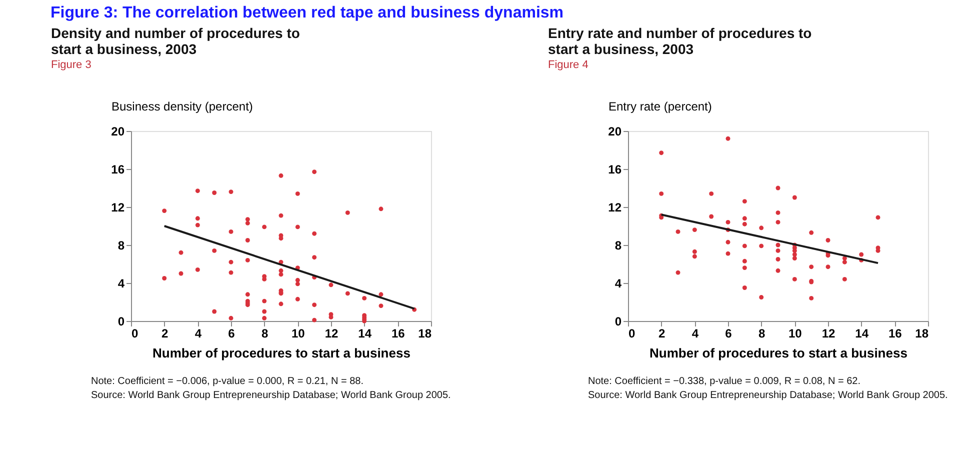 The height and width of the screenshot is (459, 970). I want to click on chart-title: Density and number of procedures to start a business, 2003, so click(175, 41).